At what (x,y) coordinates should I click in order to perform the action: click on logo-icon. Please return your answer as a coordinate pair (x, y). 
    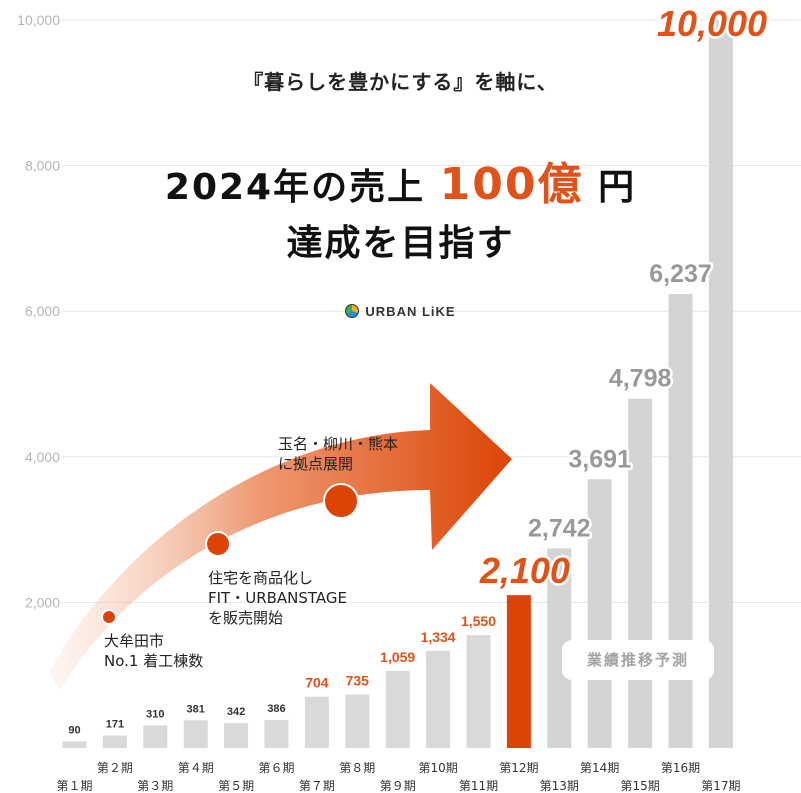
    Looking at the image, I should click on (352, 311).